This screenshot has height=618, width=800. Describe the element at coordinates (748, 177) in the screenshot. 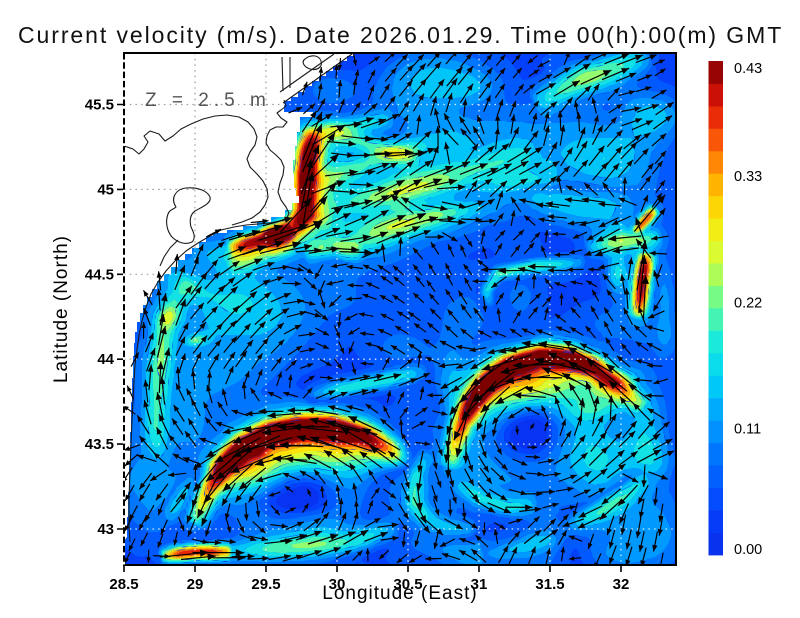

I see `svg-text: 0.33` at that location.